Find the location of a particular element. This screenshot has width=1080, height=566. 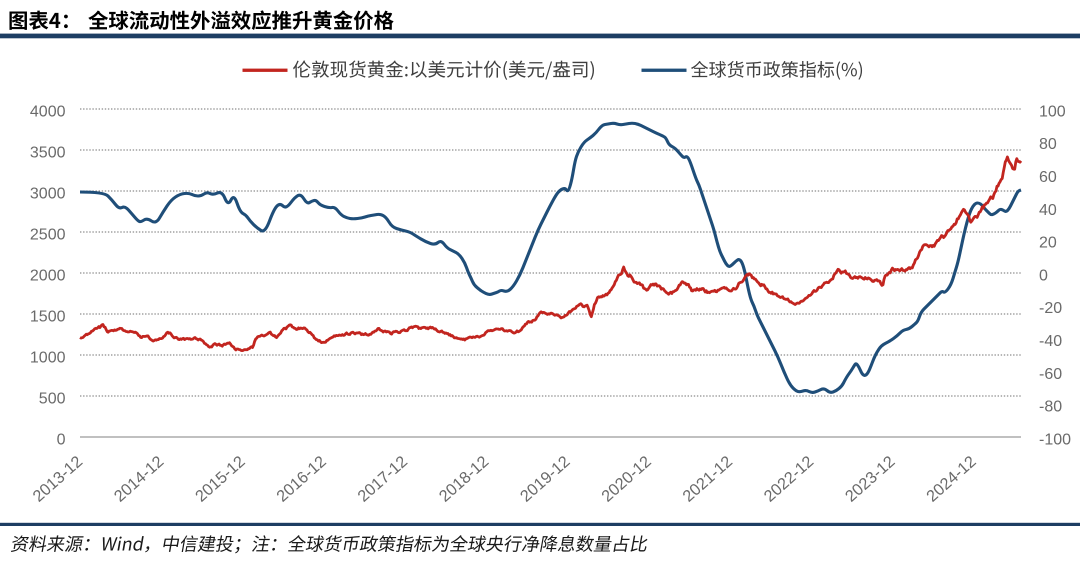

svg-text: 100 is located at coordinates (1052, 111).